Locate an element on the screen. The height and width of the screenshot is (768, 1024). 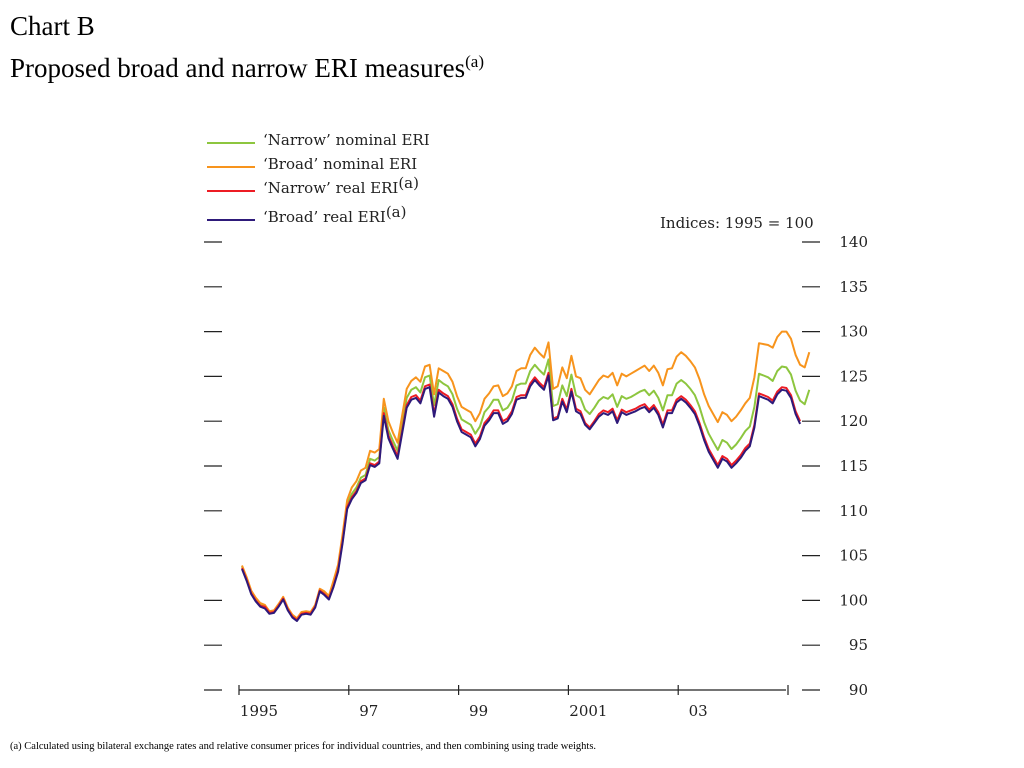
y-tick-label: 110 is located at coordinates (853, 511).